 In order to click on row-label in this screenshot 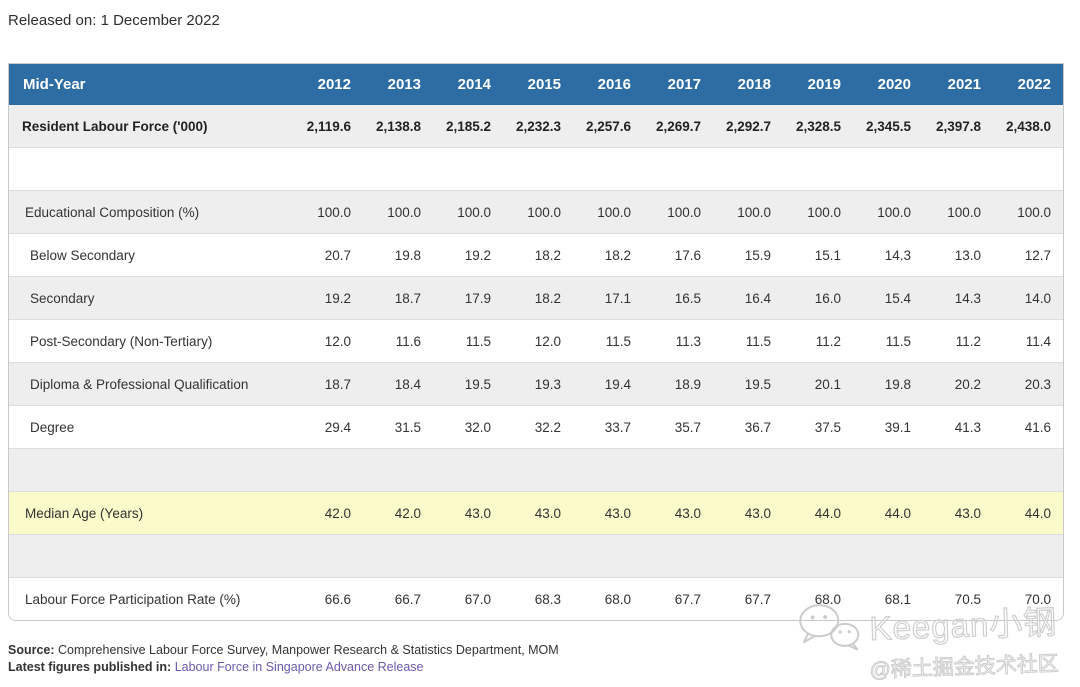, I will do `click(151, 469)`.